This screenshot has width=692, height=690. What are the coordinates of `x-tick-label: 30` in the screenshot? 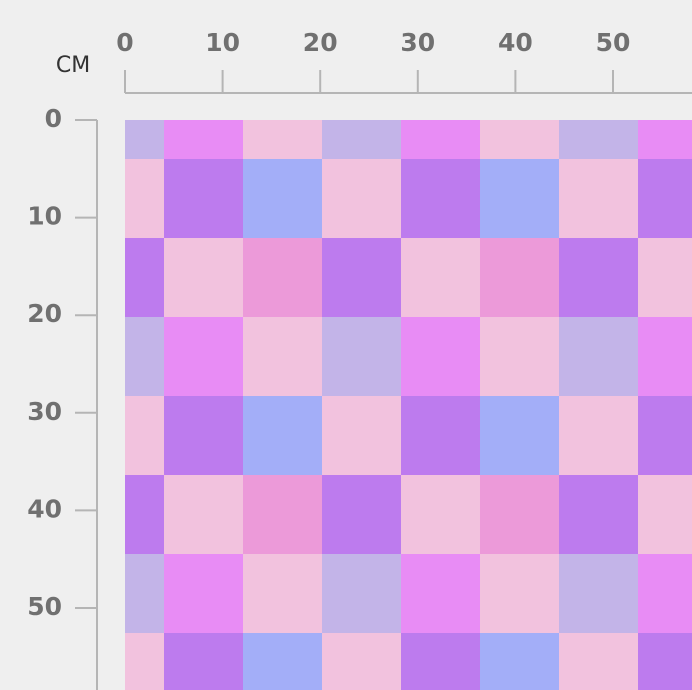 It's located at (417, 42).